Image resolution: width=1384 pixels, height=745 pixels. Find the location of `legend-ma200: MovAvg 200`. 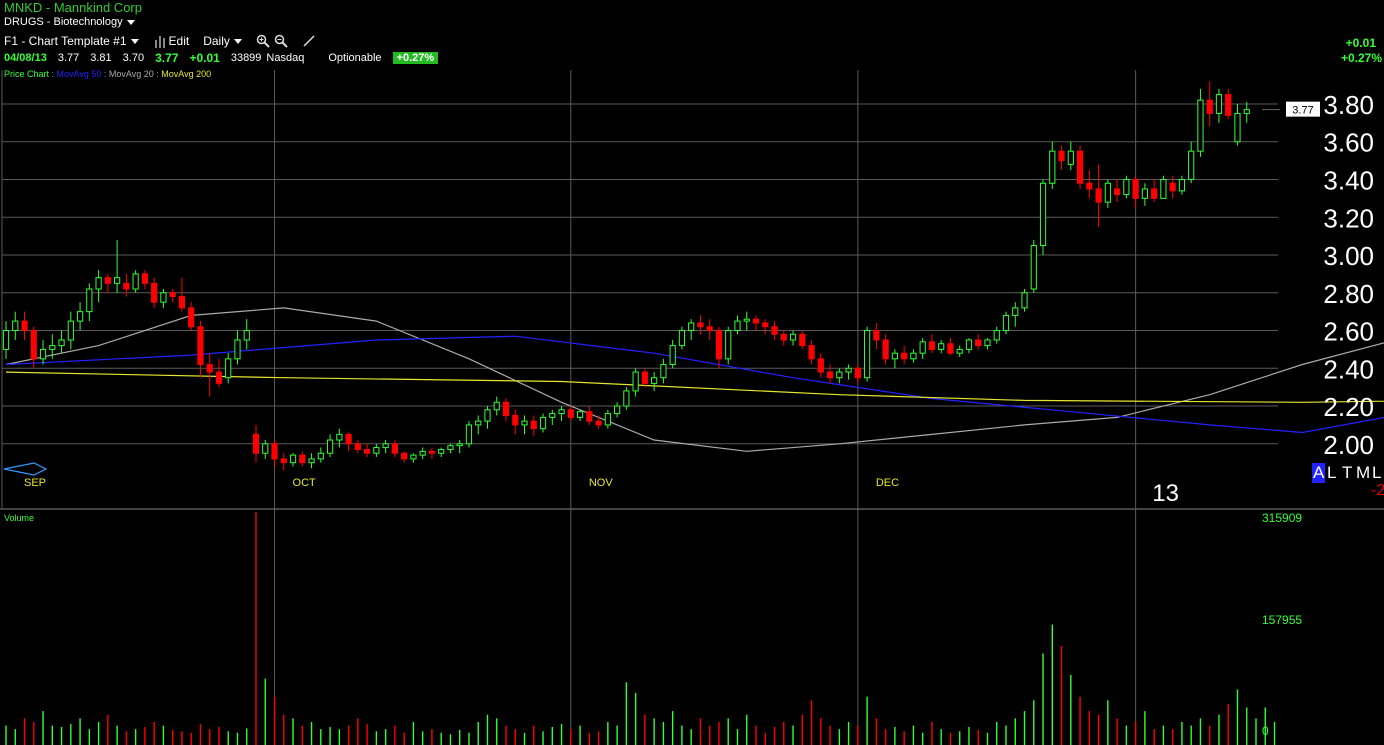

legend-ma200: MovAvg 200 is located at coordinates (186, 74).